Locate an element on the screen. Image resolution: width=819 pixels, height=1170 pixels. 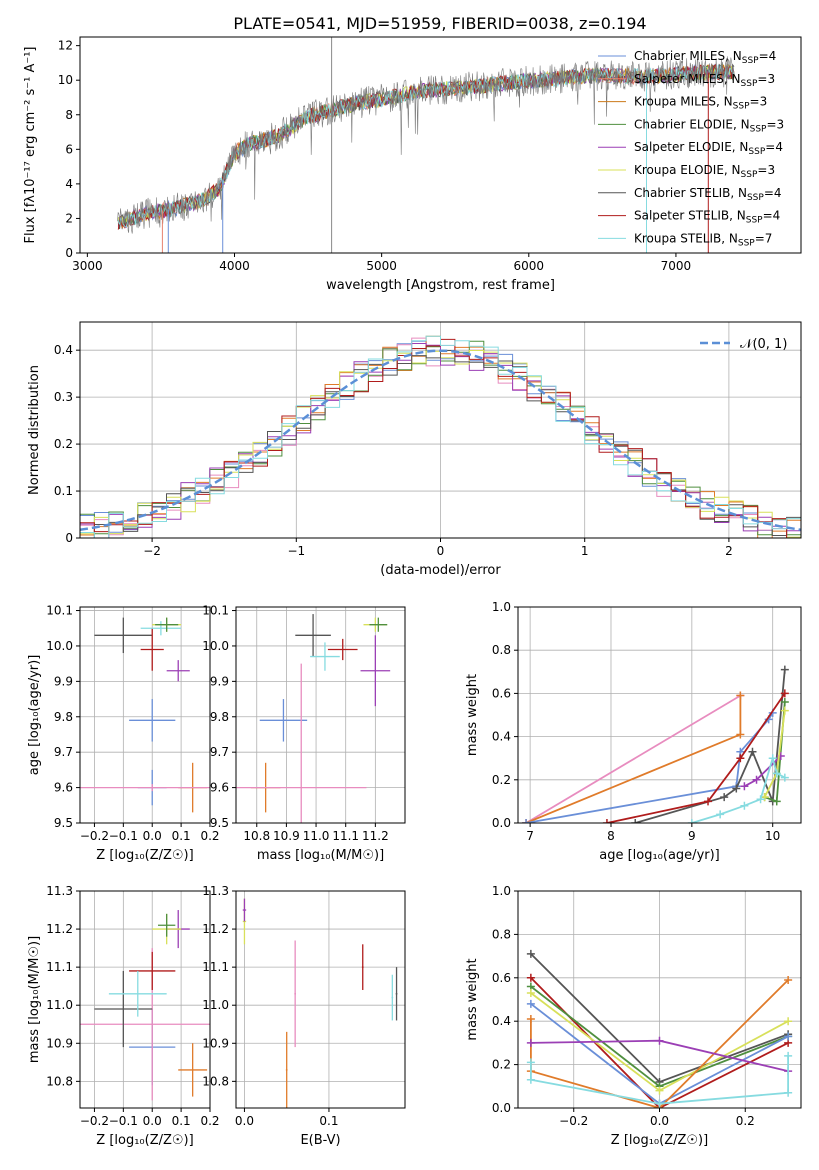
y-axis-label: mass [log₁₀(M/M☉)] is located at coordinates (34, 999).